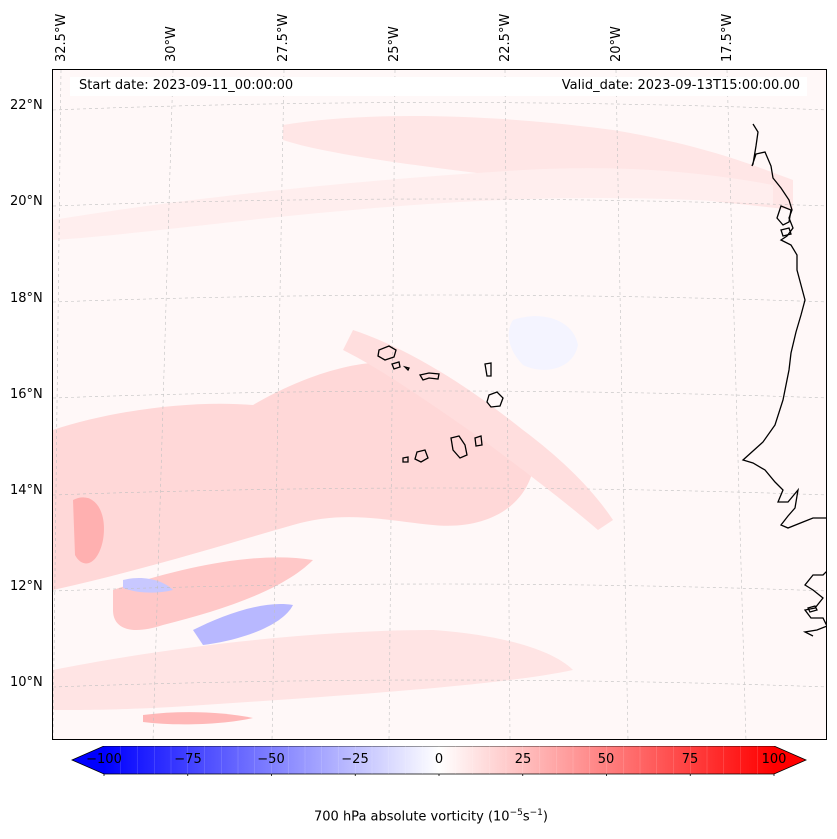 The height and width of the screenshot is (839, 837). What do you see at coordinates (616, 44) in the screenshot?
I see `lon-label-20w: 20°W` at bounding box center [616, 44].